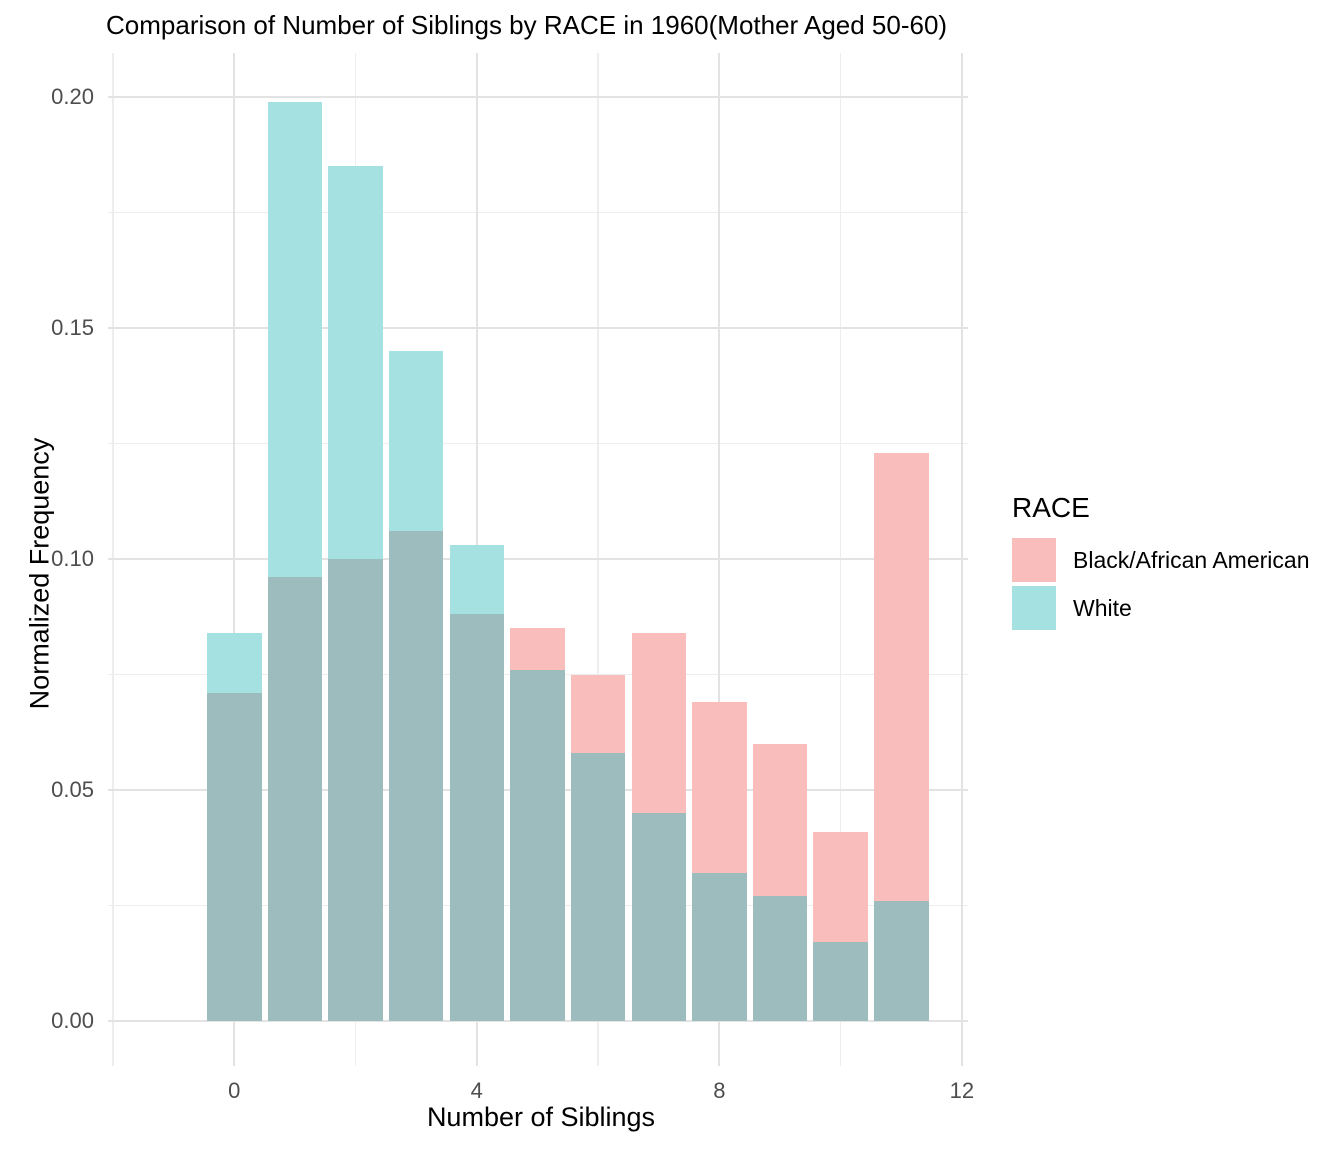  What do you see at coordinates (234, 1090) in the screenshot?
I see `x-tick-label: 0` at bounding box center [234, 1090].